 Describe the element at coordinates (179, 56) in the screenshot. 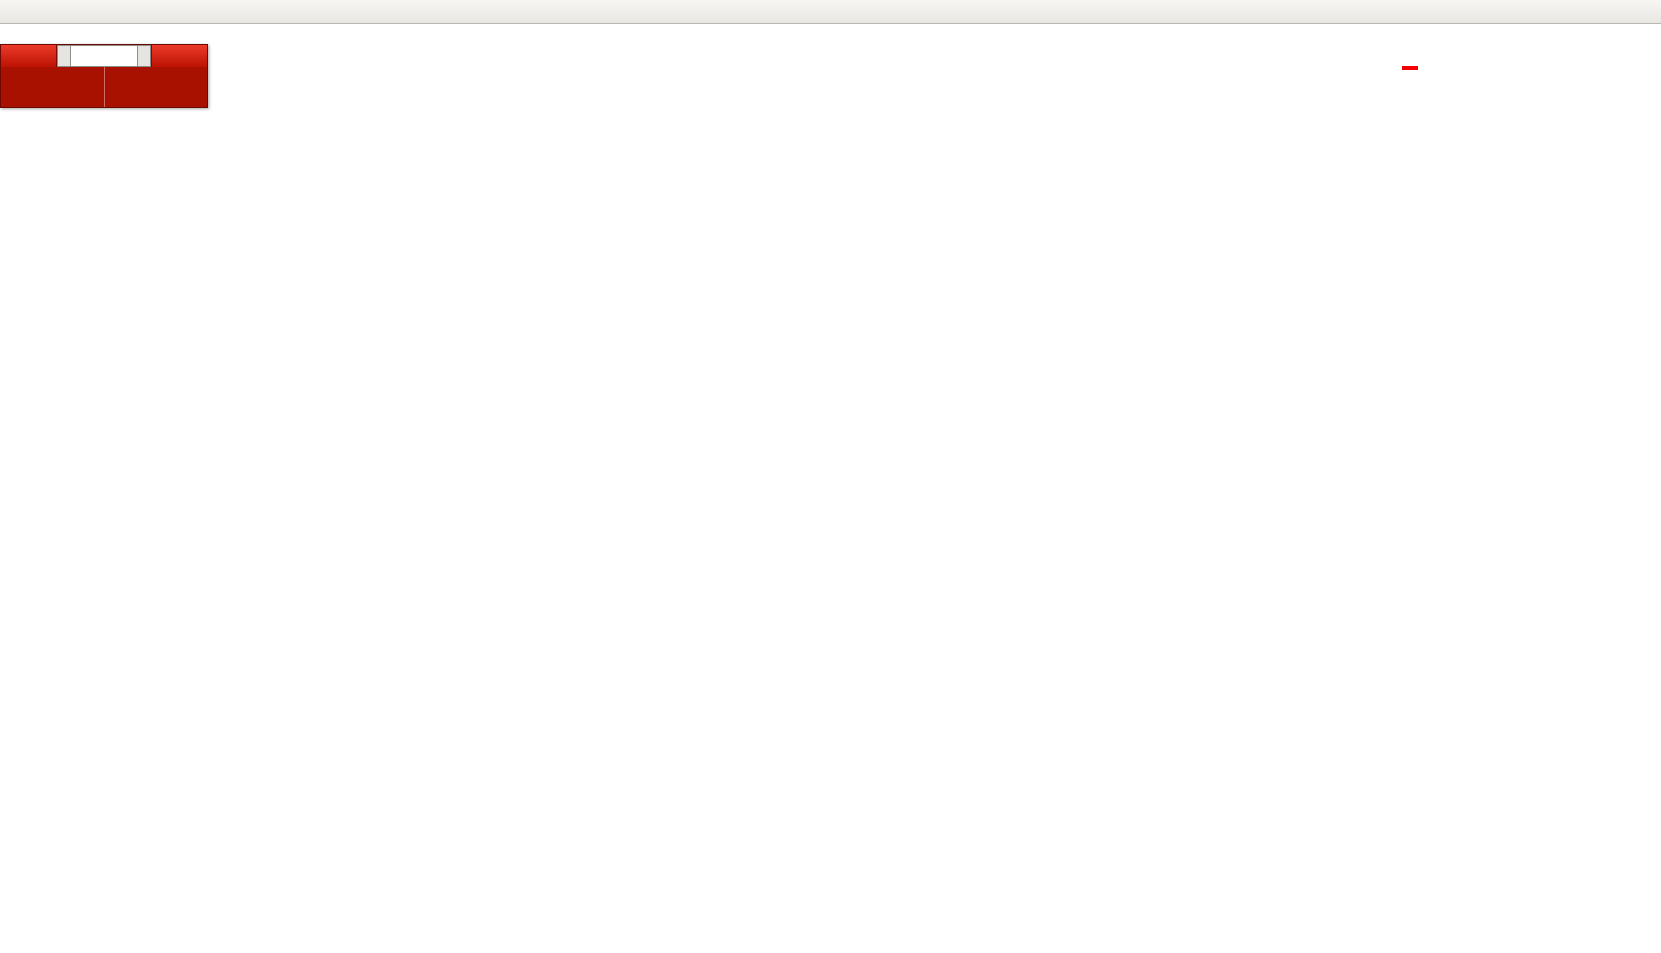

I see `buy-button` at that location.